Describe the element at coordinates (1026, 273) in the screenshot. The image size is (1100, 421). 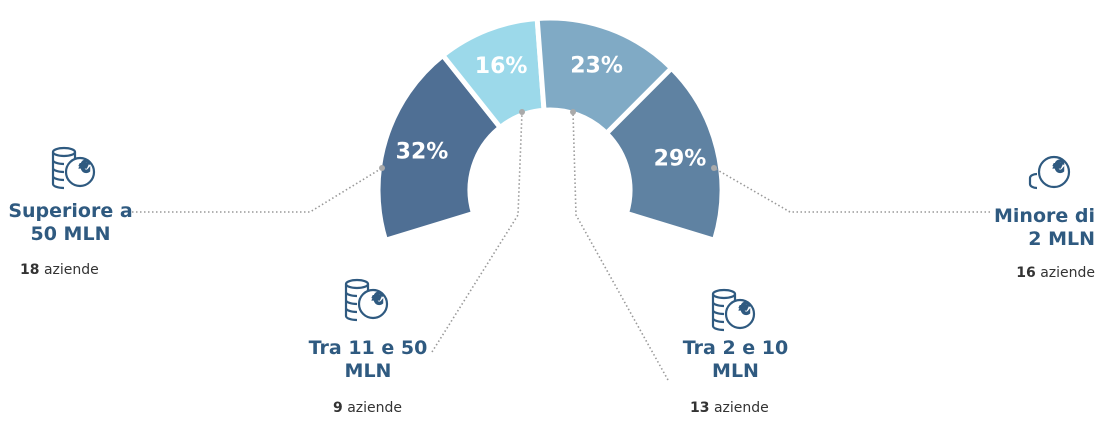
I see `count: 16` at that location.